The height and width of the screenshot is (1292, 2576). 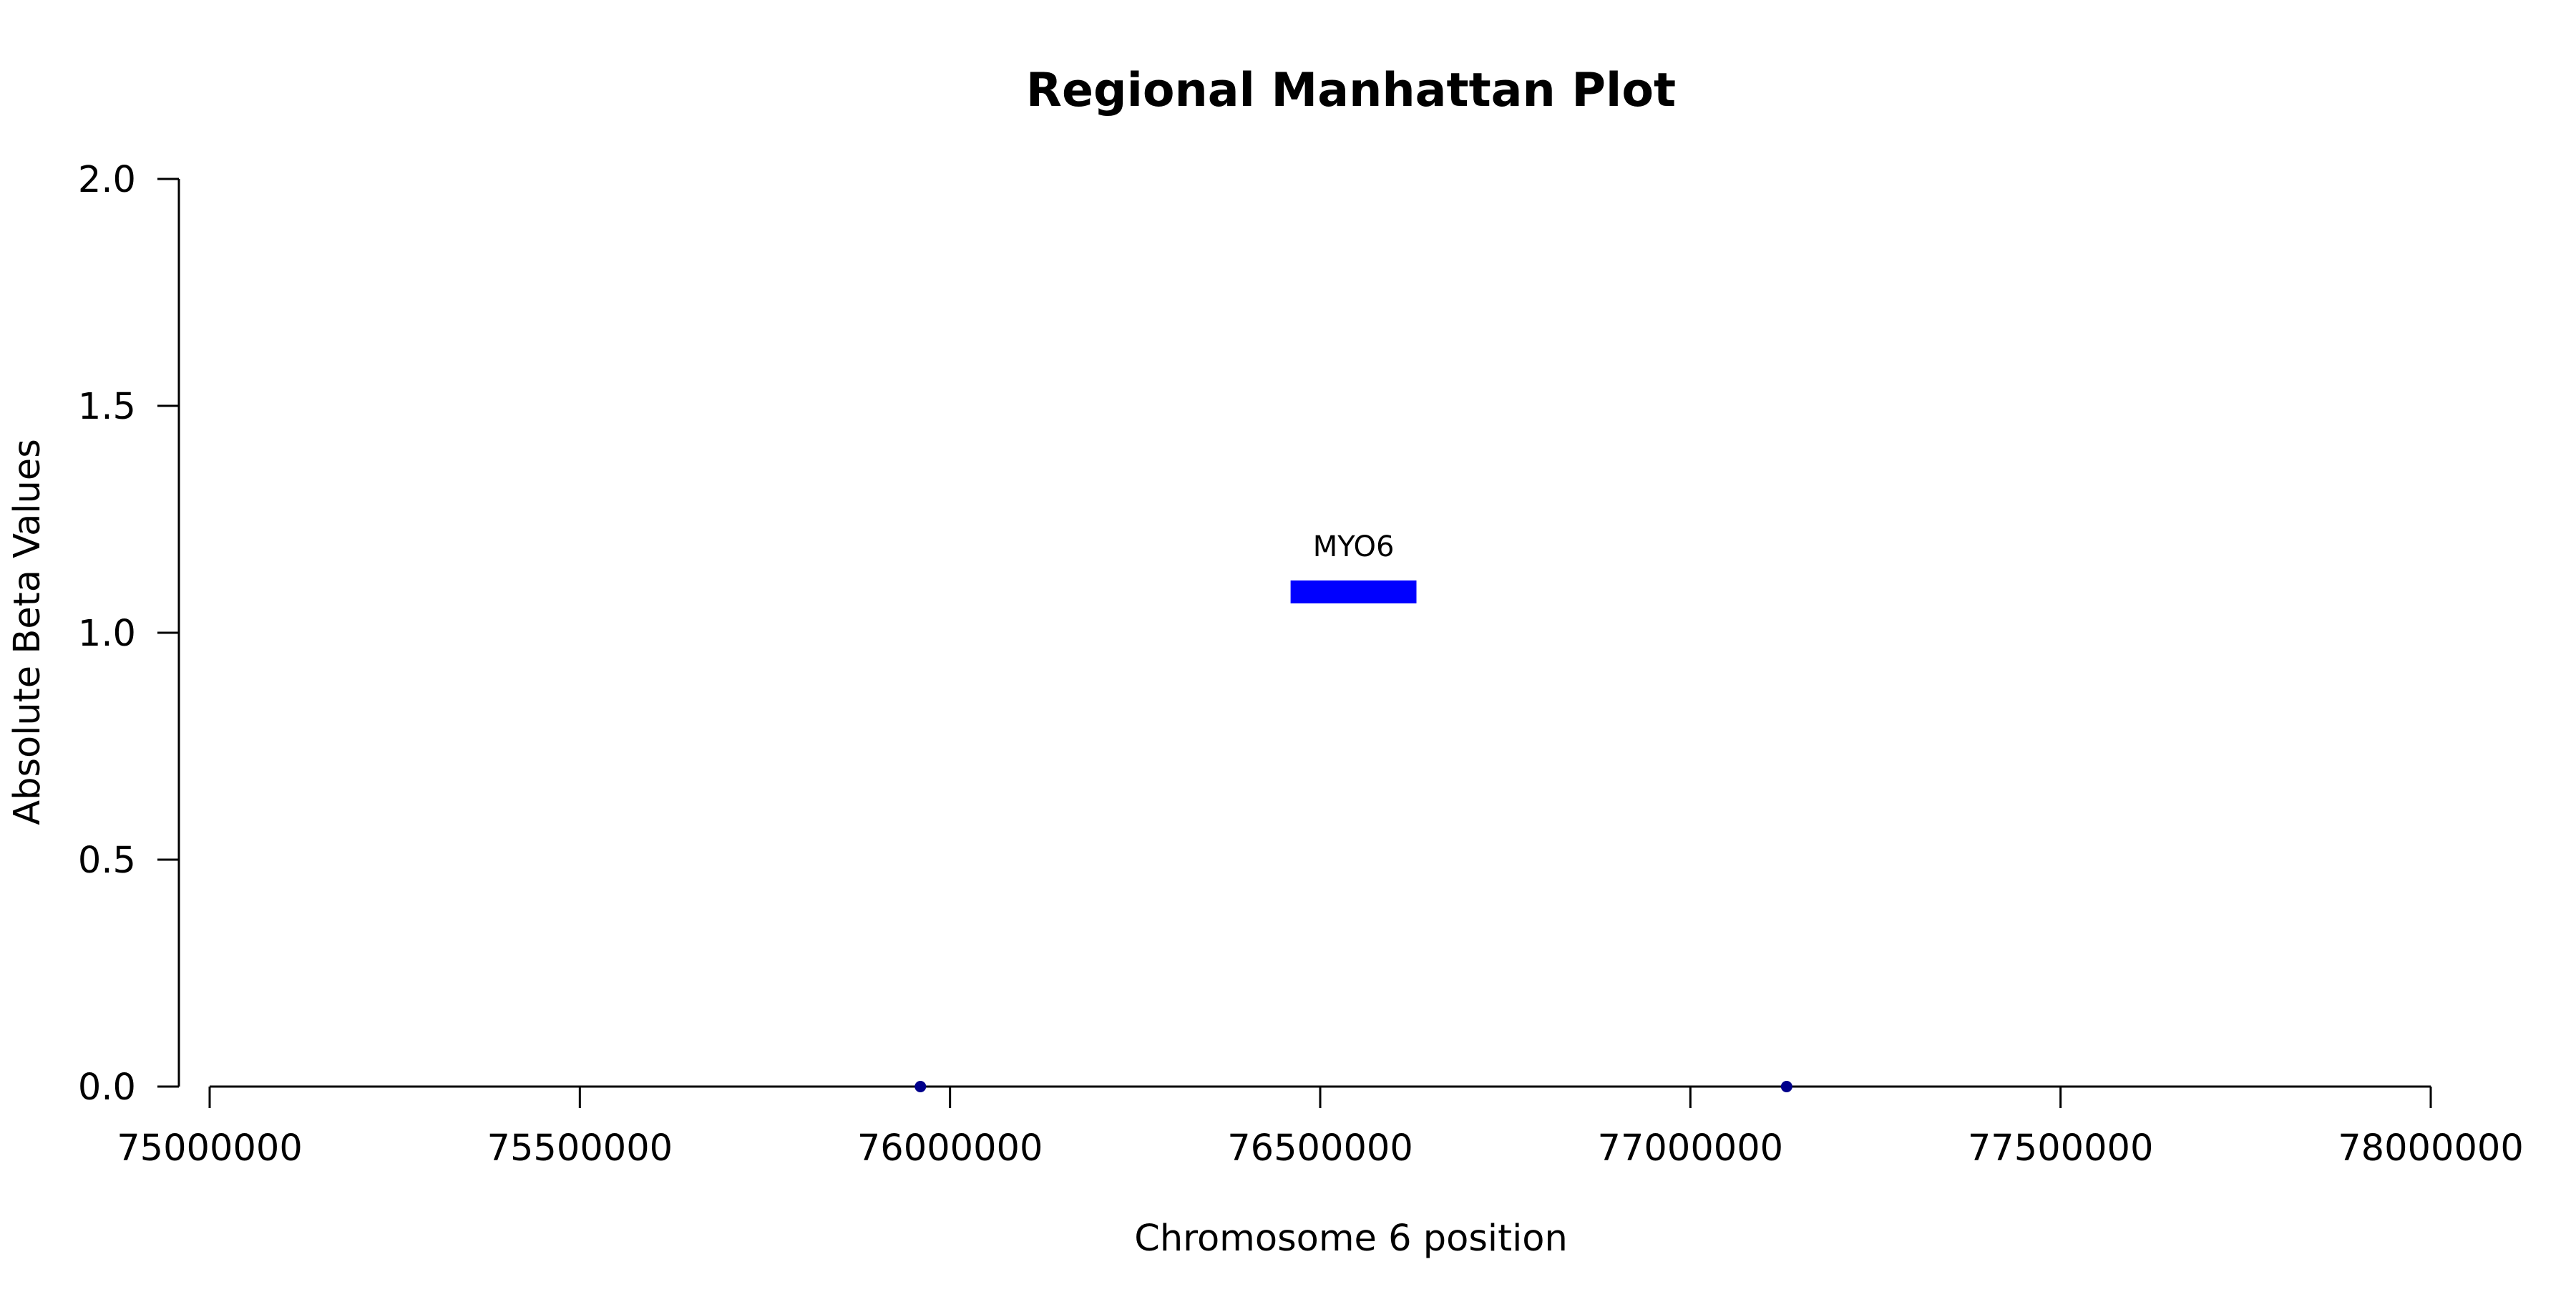 What do you see at coordinates (107, 861) in the screenshot?
I see `y-tick-label: 0.5` at bounding box center [107, 861].